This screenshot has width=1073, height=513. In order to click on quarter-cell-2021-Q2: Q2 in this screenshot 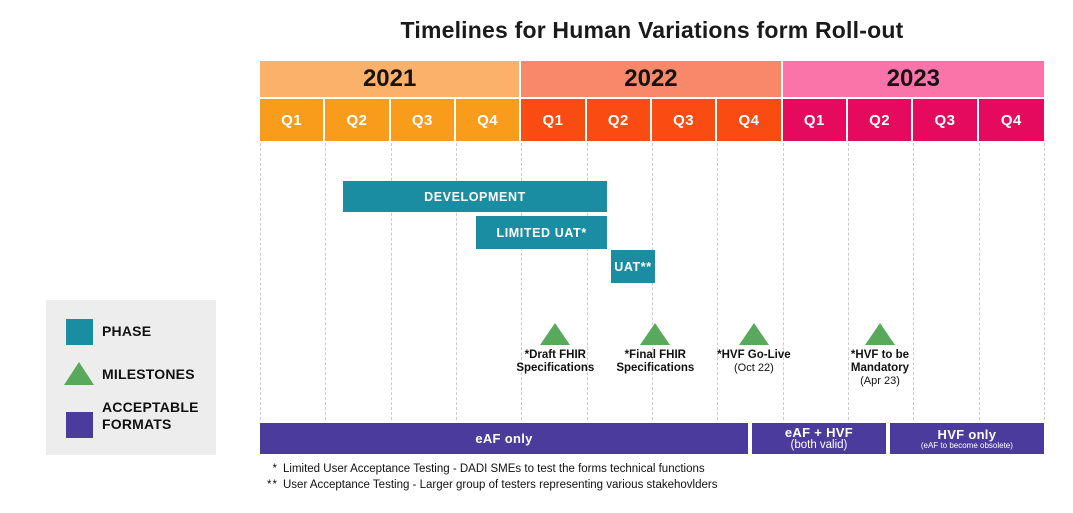, I will do `click(357, 120)`.